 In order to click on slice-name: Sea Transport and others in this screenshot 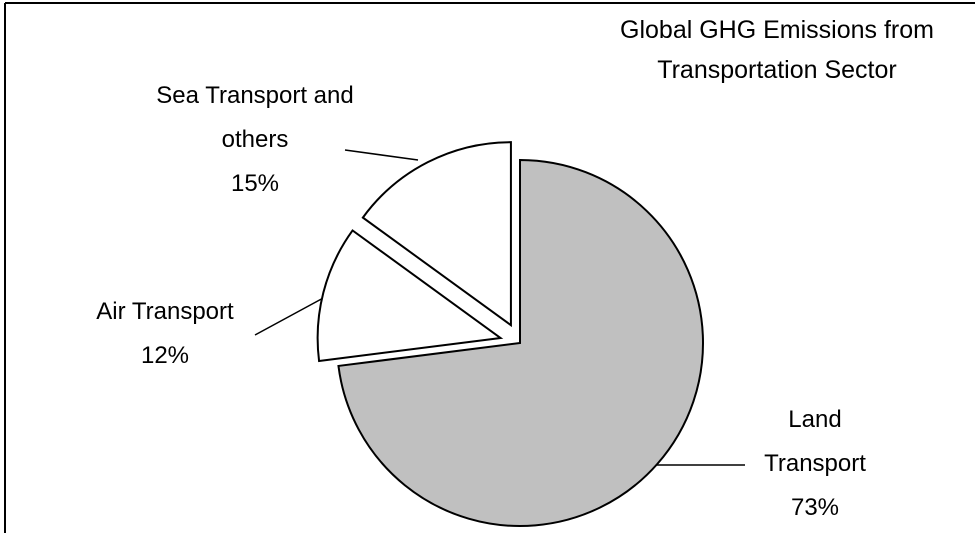, I will do `click(255, 117)`.